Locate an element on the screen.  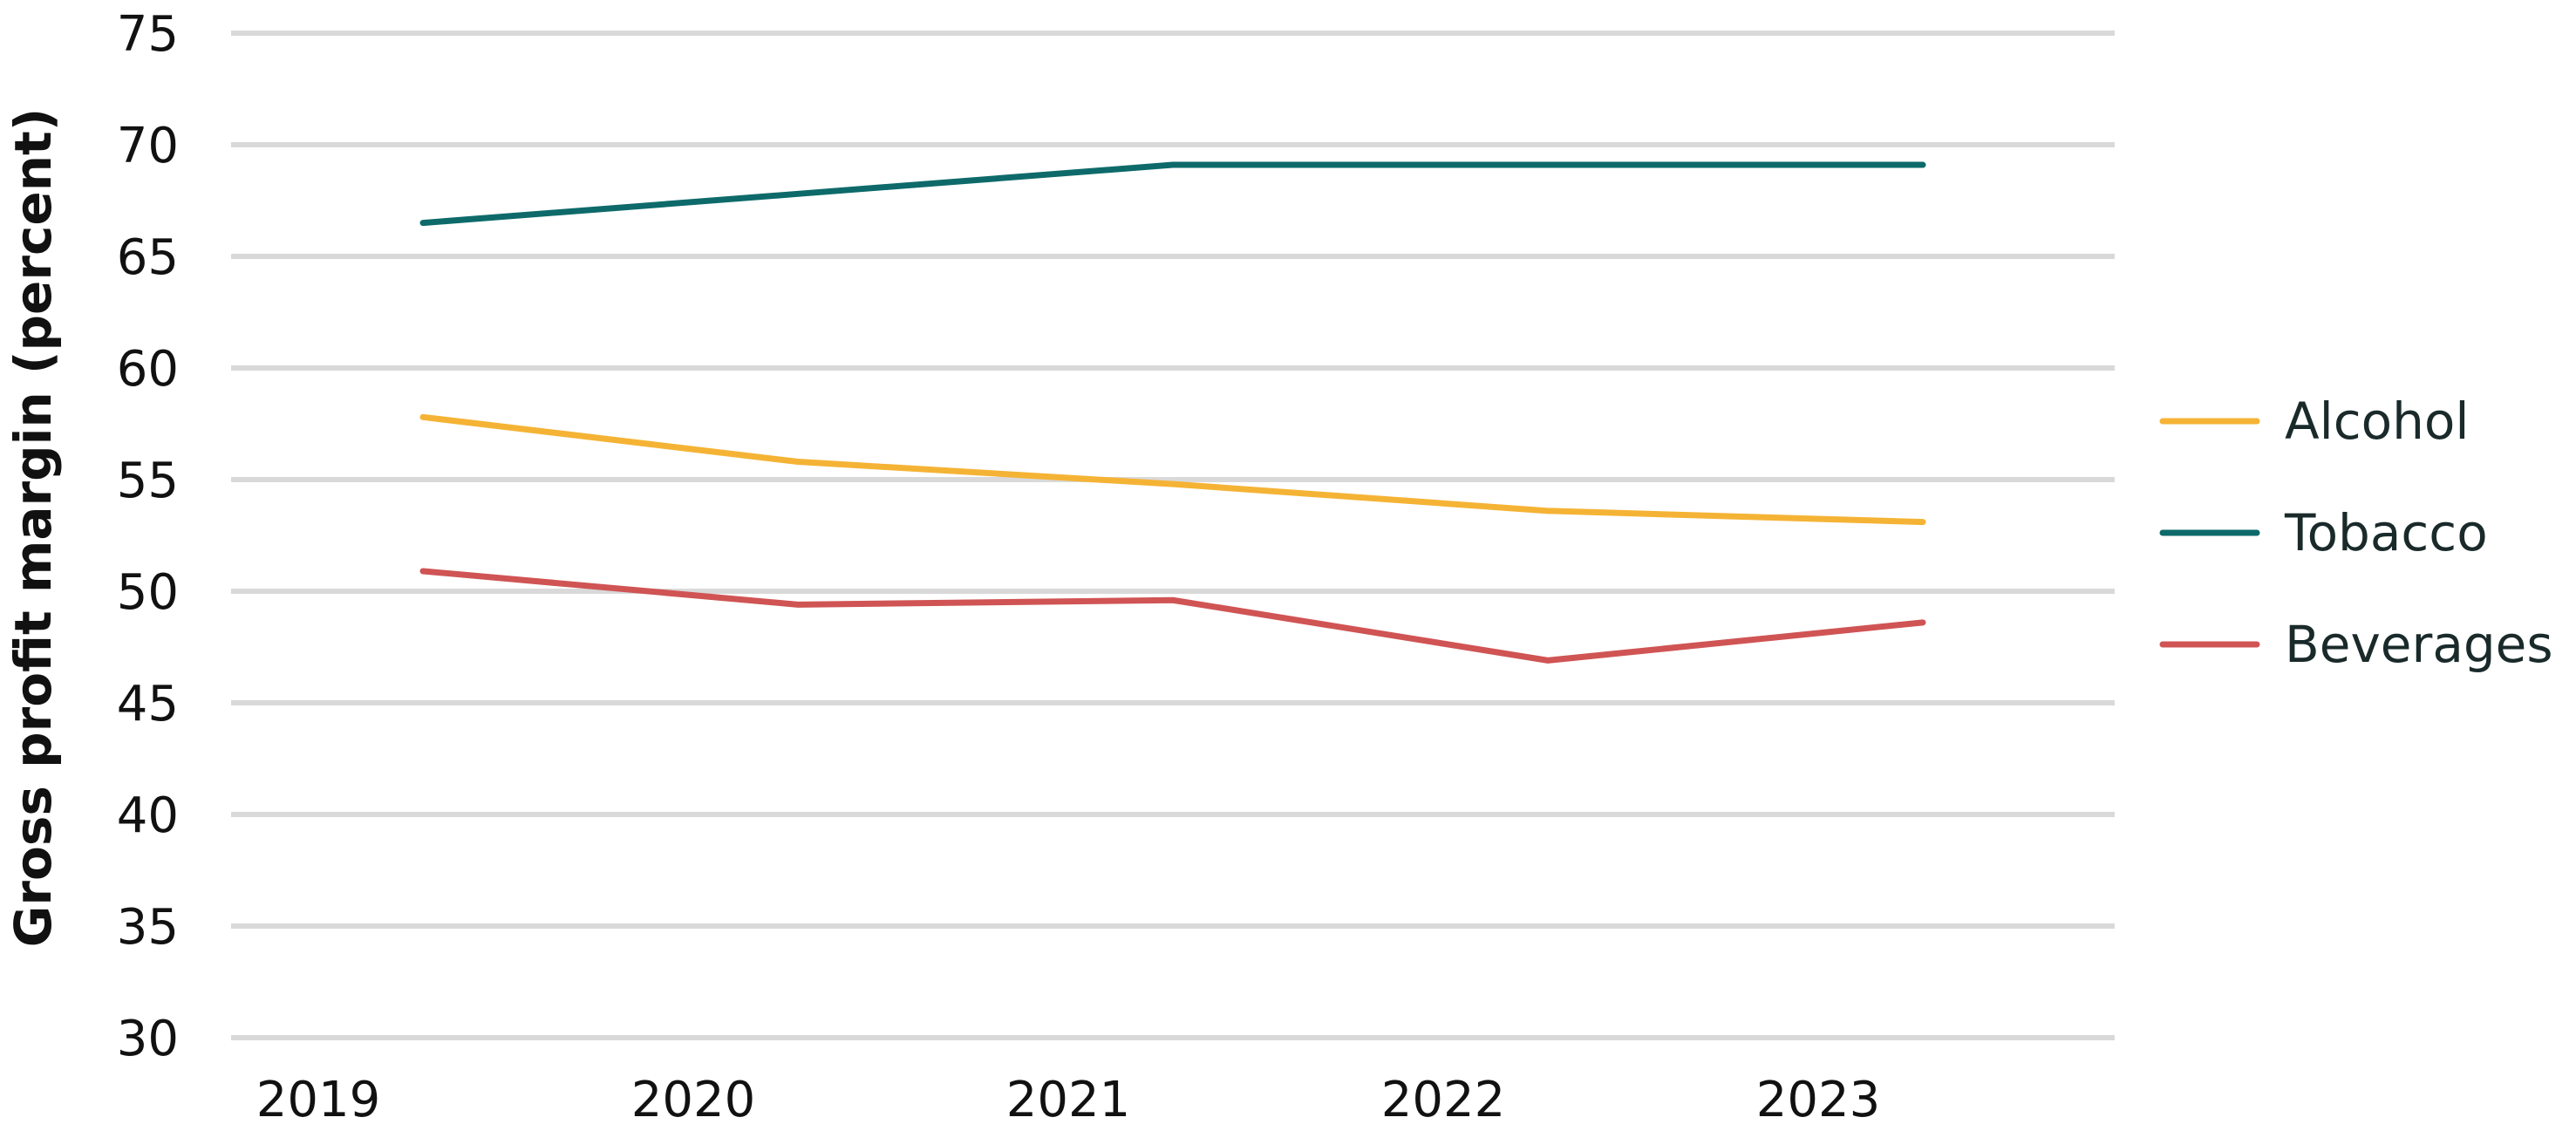
x-tick-label: 2022 is located at coordinates (1443, 1100).